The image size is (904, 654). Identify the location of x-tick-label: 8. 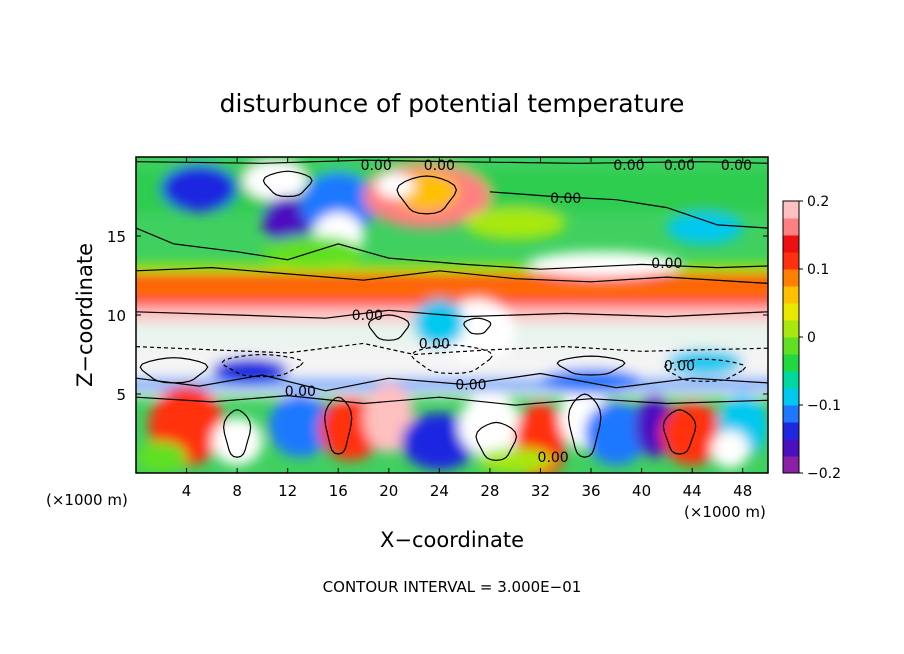
(237, 491).